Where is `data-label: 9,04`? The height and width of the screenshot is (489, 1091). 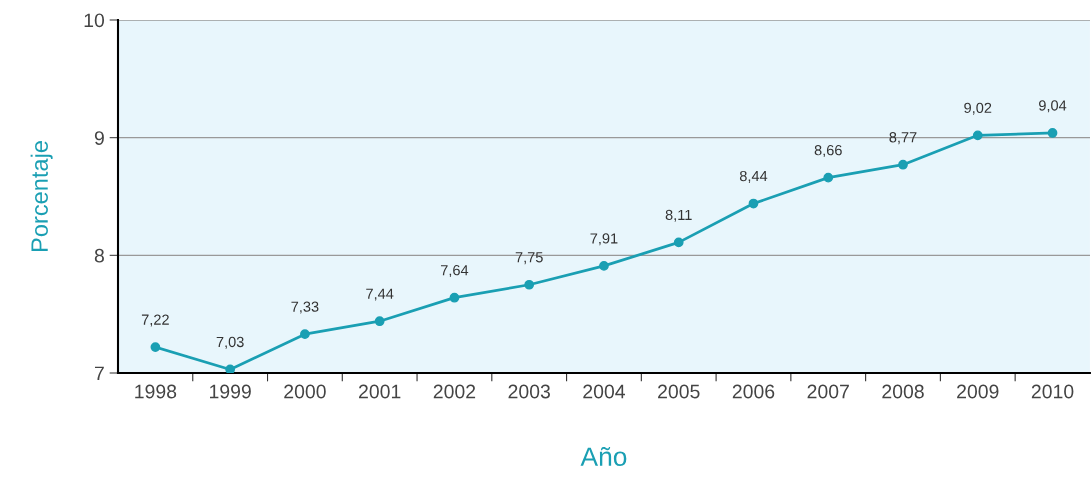
data-label: 9,04 is located at coordinates (1053, 106).